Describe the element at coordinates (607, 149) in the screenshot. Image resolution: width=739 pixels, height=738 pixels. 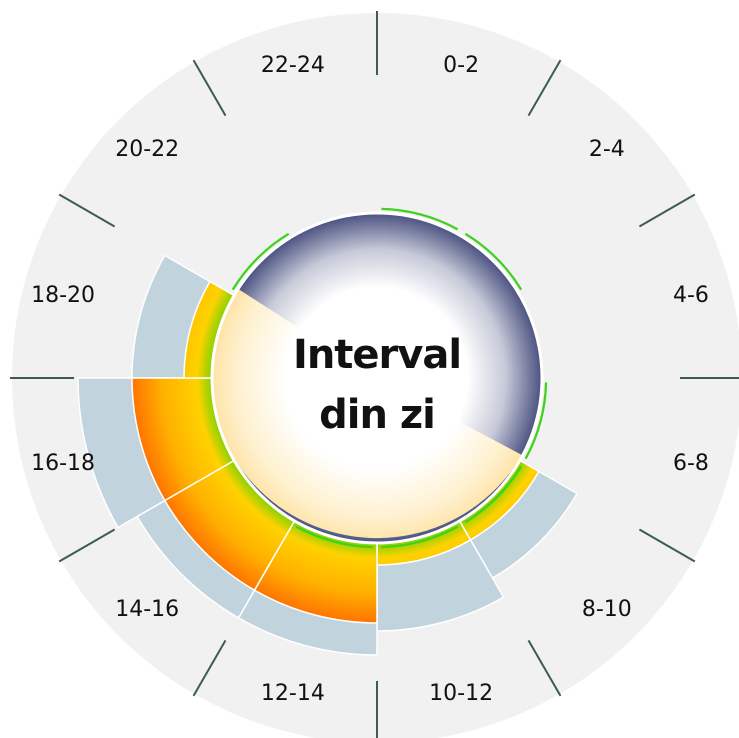
I see `label-2-4: 2-4` at that location.